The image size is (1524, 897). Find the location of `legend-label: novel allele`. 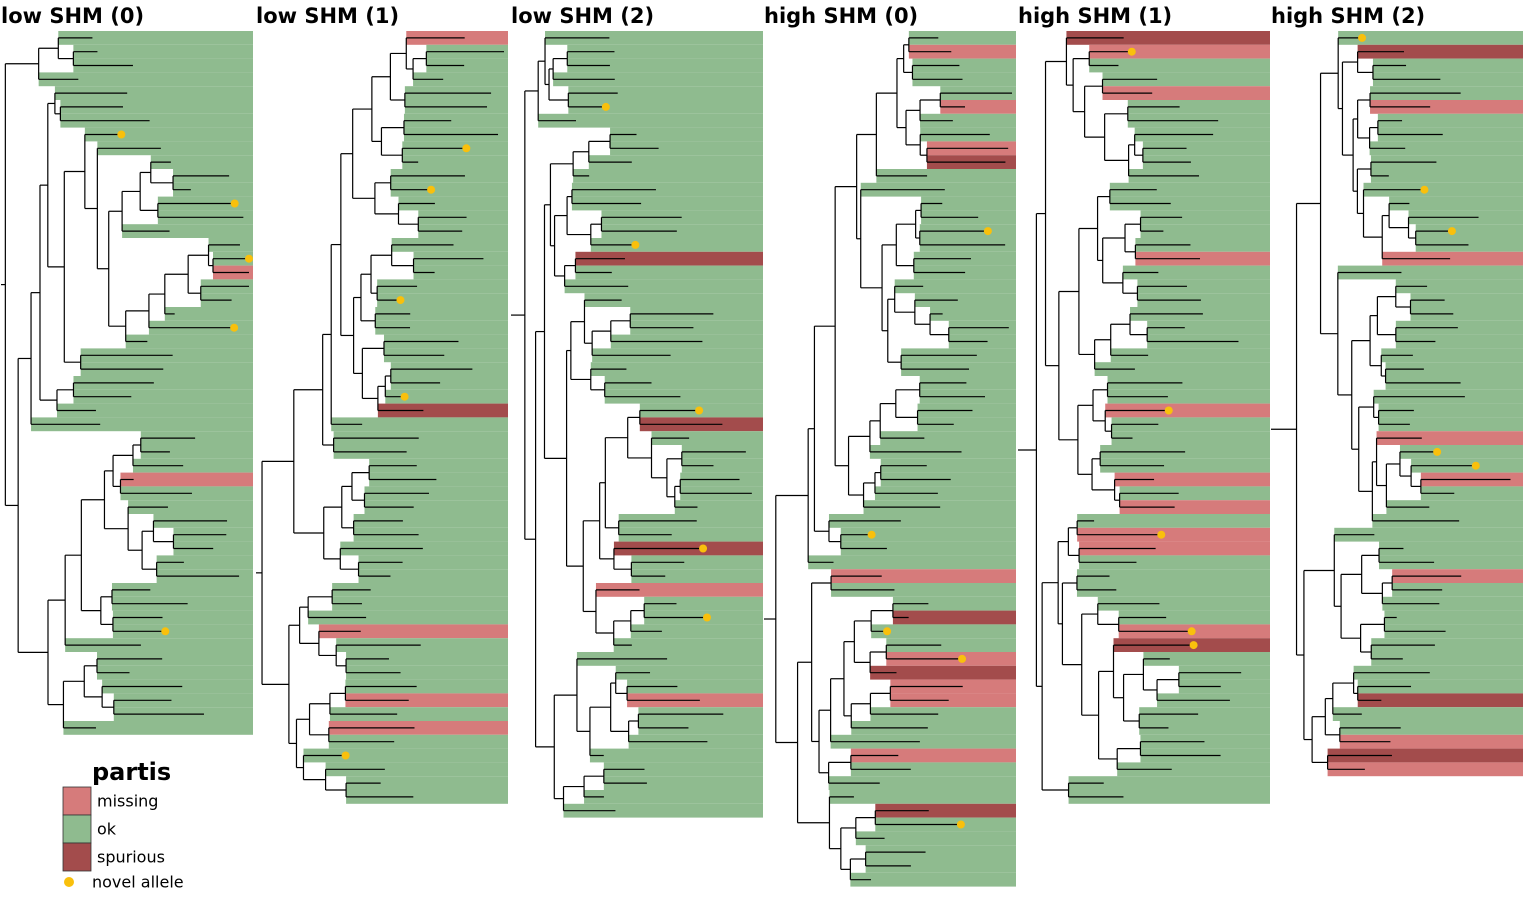

legend-label: novel allele is located at coordinates (138, 882).